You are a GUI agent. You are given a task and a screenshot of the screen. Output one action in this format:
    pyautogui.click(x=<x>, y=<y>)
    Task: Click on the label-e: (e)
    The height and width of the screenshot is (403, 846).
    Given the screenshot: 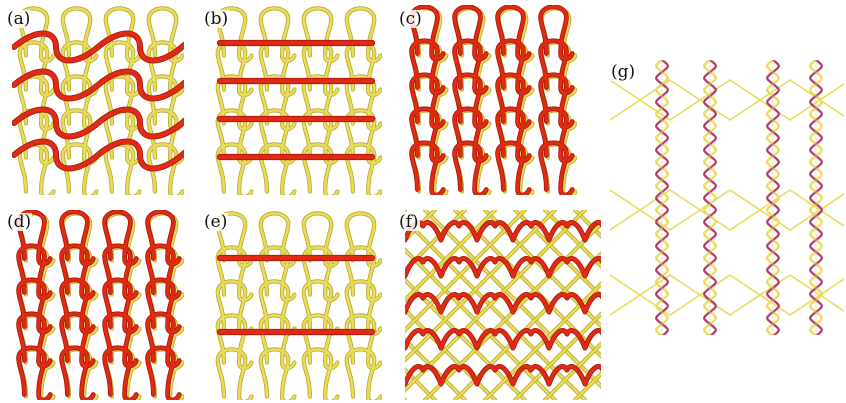 What is the action you would take?
    pyautogui.click(x=216, y=222)
    